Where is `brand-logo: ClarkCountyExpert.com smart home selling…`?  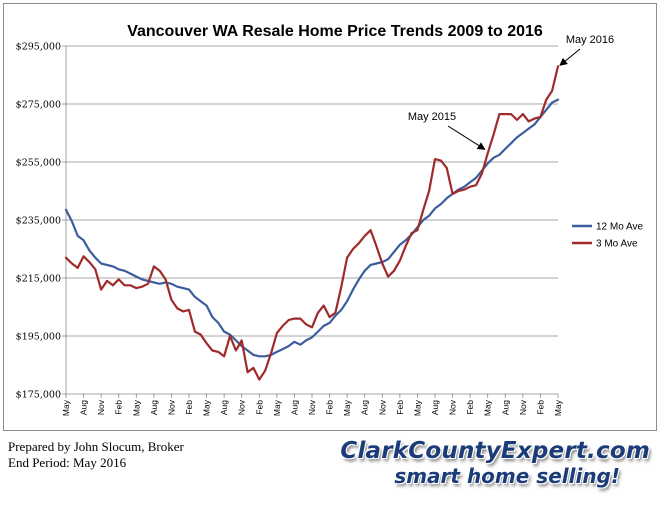 brand-logo: ClarkCountyExpert.com smart home selling… is located at coordinates (495, 463).